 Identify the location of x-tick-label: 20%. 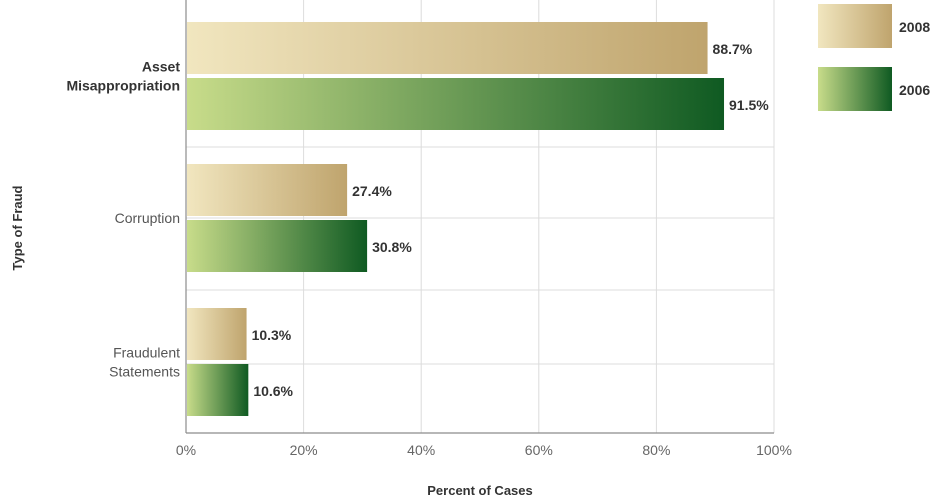
(304, 450).